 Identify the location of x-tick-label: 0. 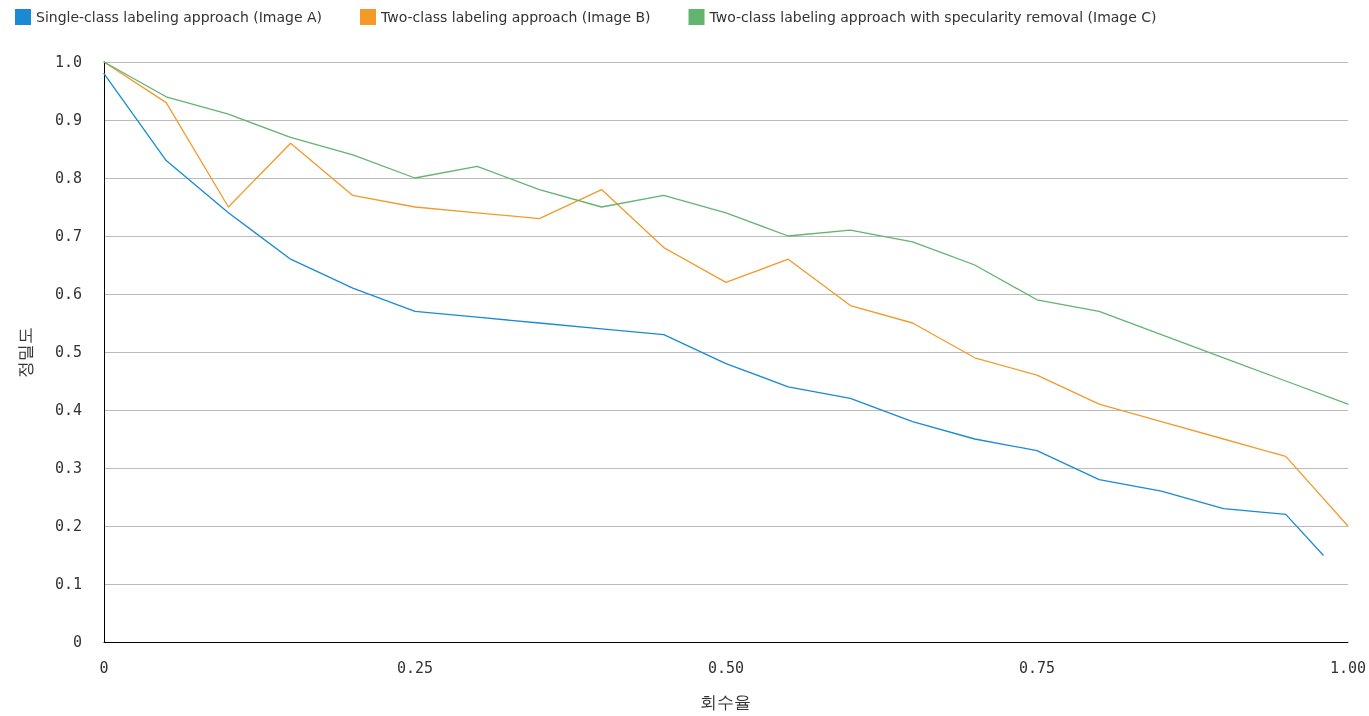
(104, 667).